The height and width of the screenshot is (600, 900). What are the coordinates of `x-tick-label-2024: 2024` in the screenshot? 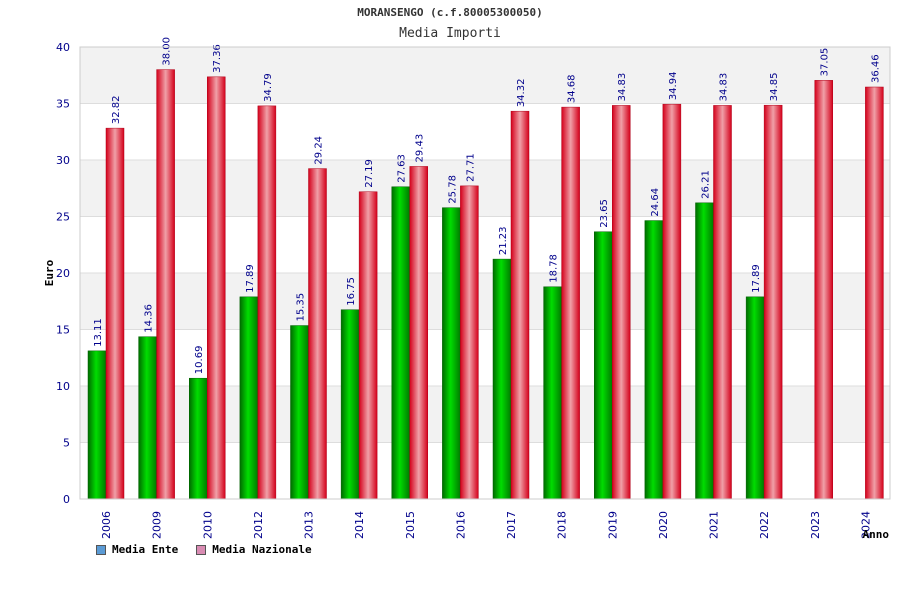 It's located at (865, 525).